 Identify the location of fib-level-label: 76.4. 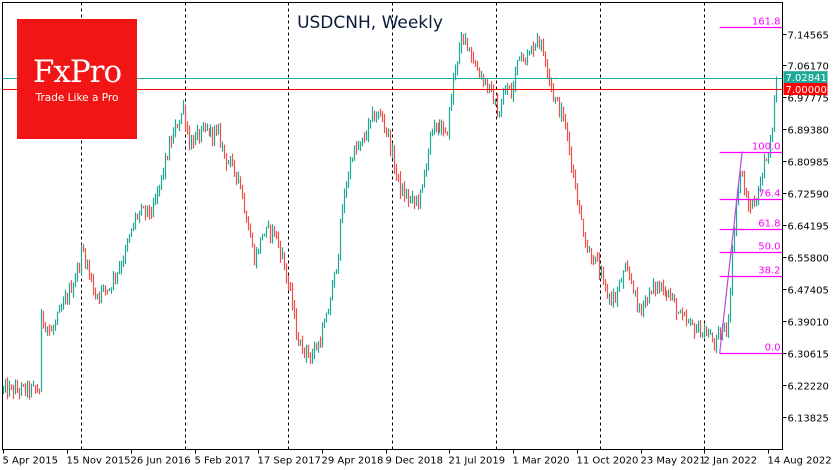
(769, 194).